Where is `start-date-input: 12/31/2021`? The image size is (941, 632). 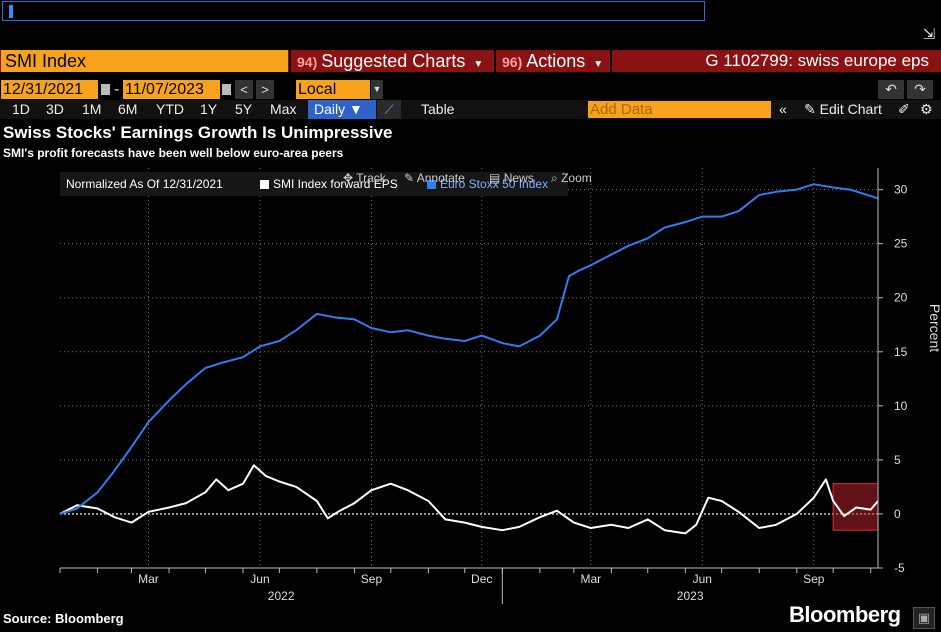 start-date-input: 12/31/2021 is located at coordinates (49, 89).